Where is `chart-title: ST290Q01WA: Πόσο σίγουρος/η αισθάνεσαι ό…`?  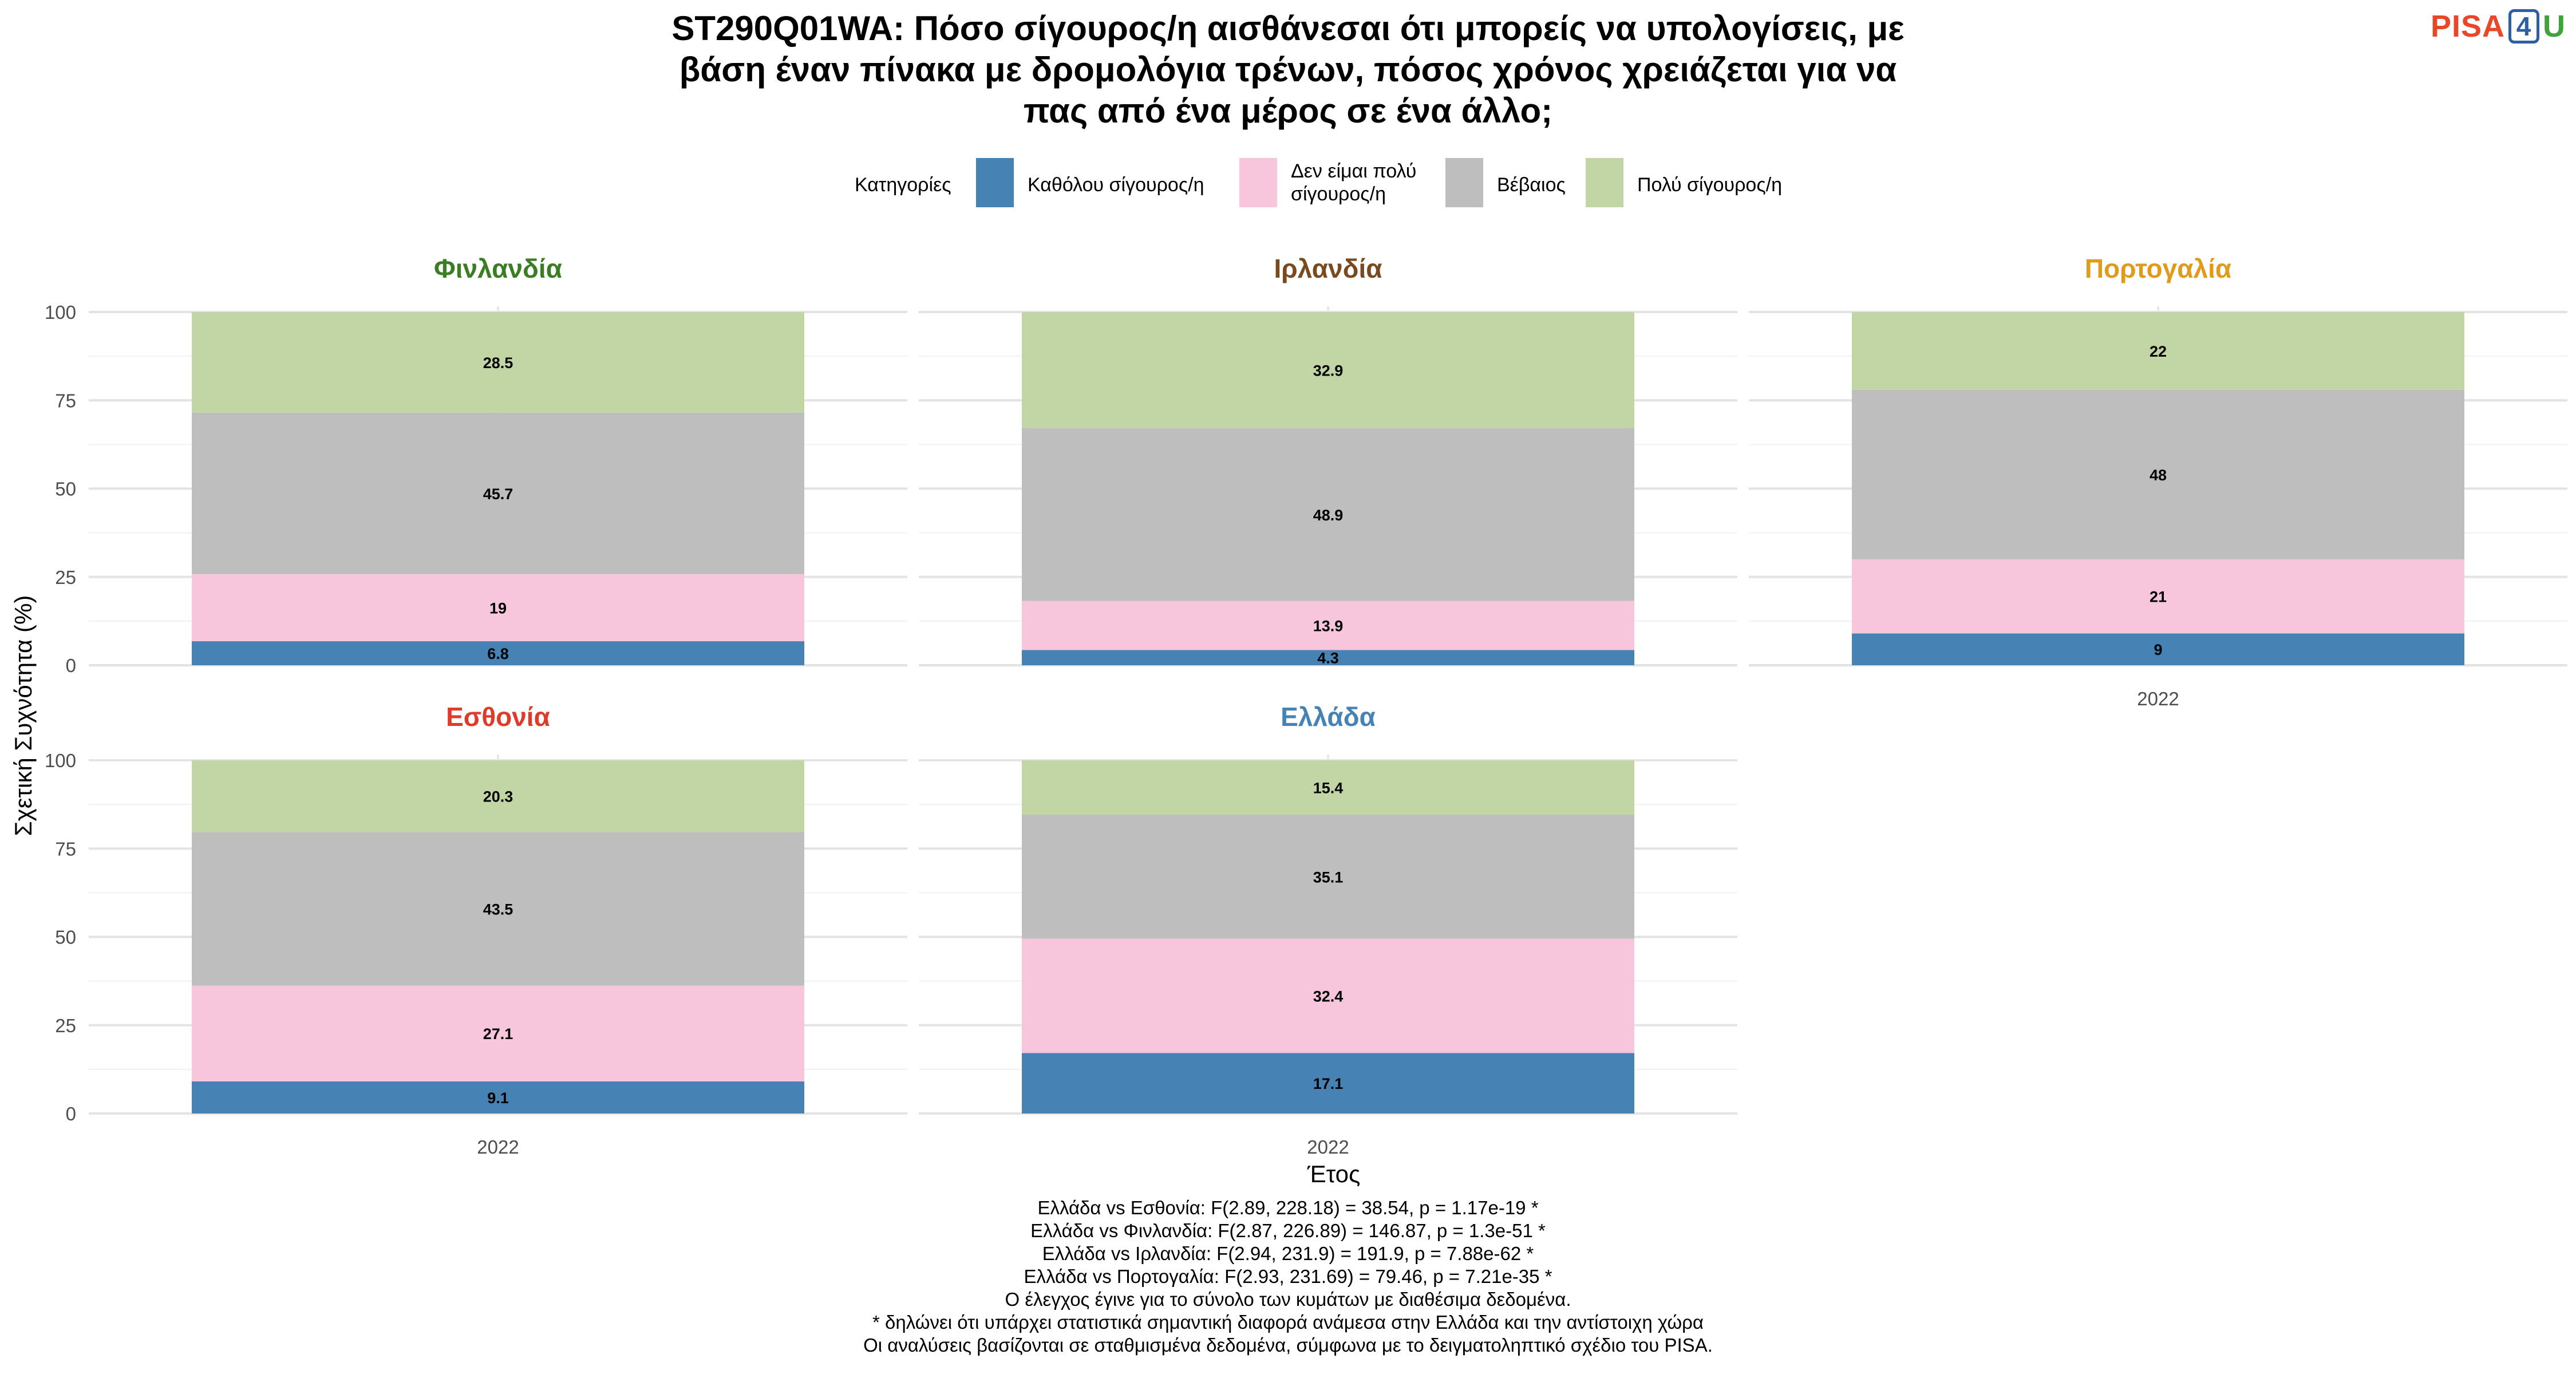
chart-title: ST290Q01WA: Πόσο σίγουρος/η αισθάνεσαι ό… is located at coordinates (1288, 70).